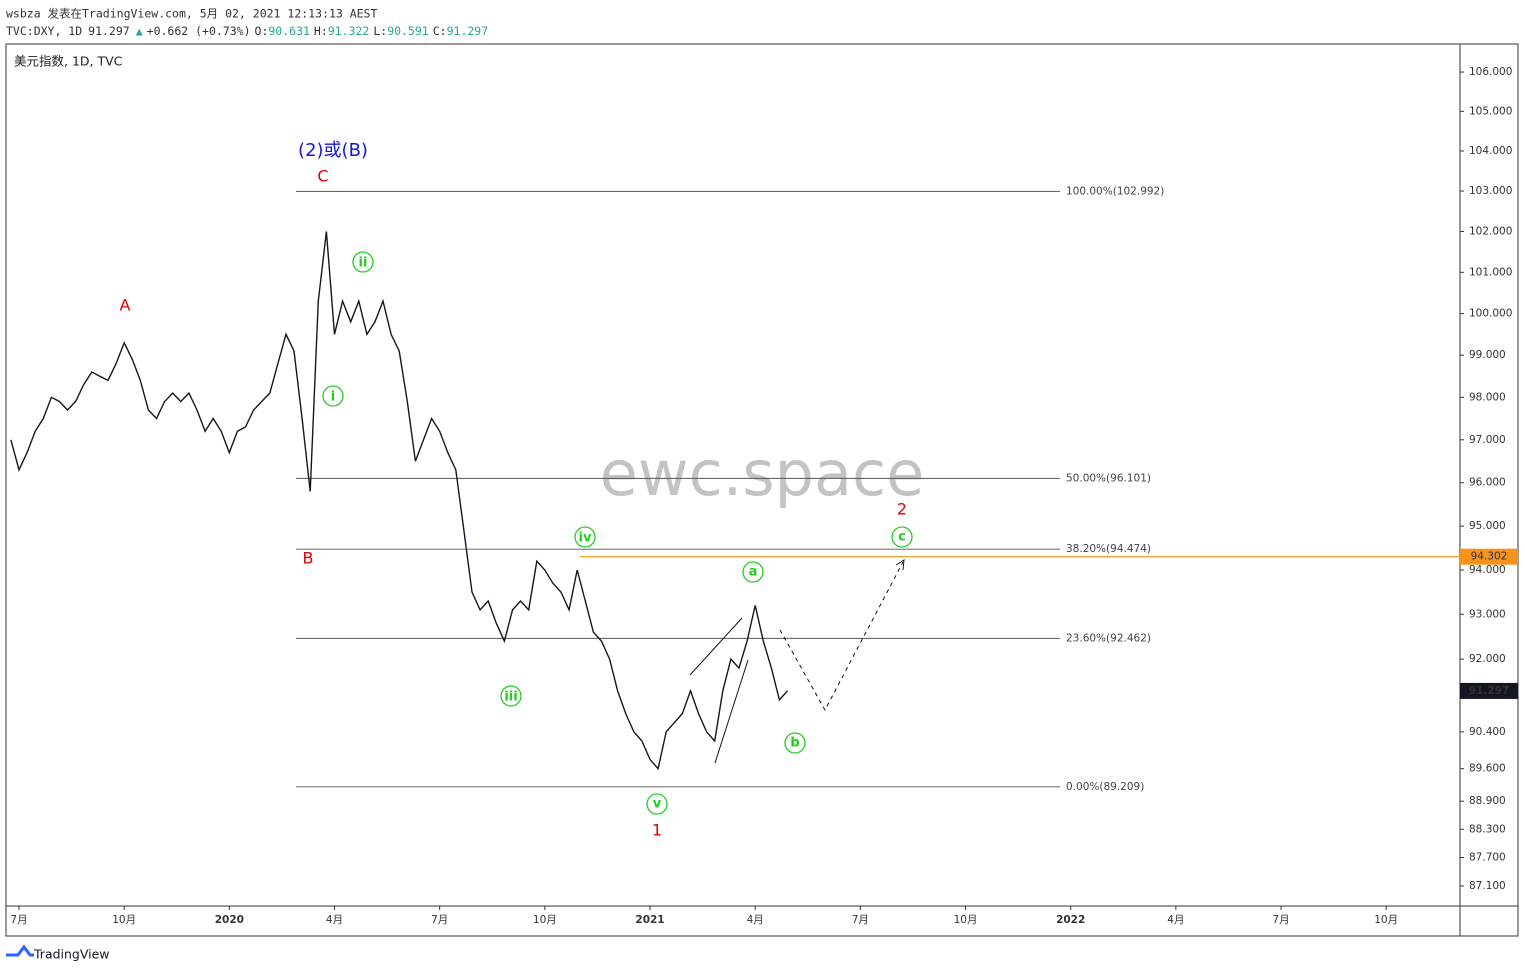 This screenshot has width=1525, height=973. What do you see at coordinates (20, 950) in the screenshot?
I see `logo` at bounding box center [20, 950].